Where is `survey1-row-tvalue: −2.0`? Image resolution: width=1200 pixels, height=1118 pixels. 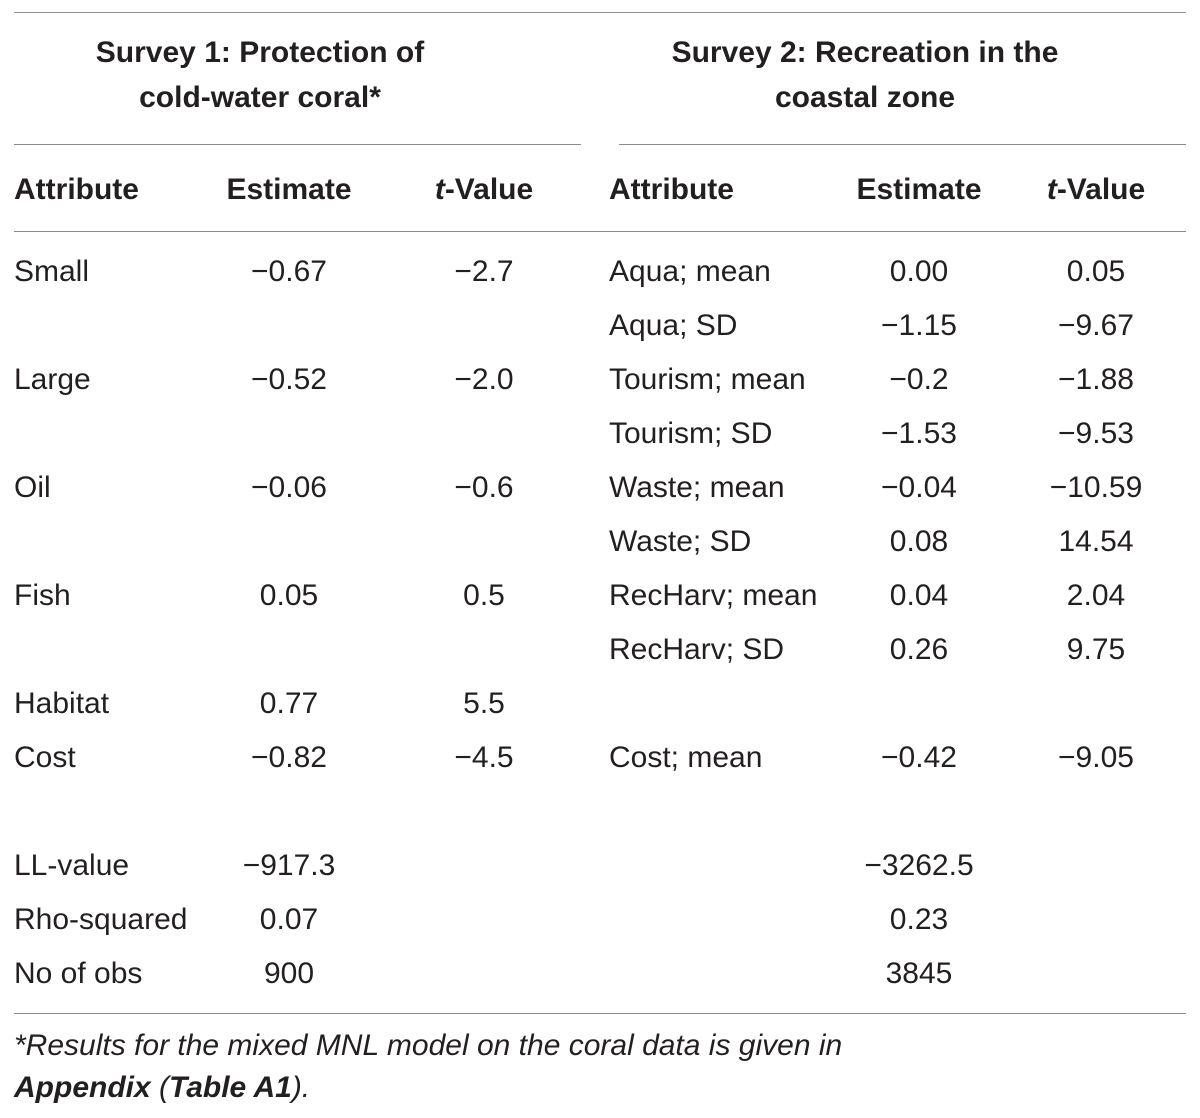 survey1-row-tvalue: −2.0 is located at coordinates (484, 379).